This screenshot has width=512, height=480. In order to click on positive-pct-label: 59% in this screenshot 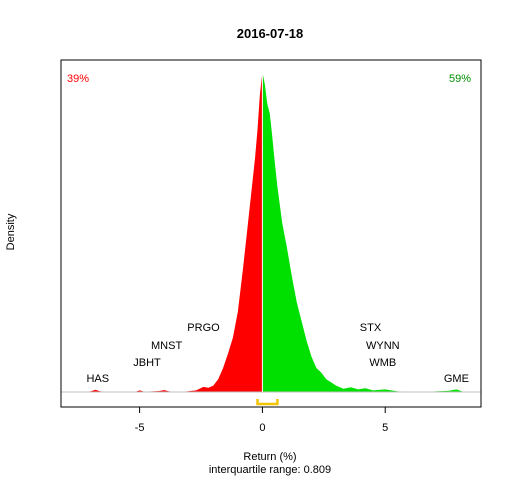, I will do `click(460, 79)`.